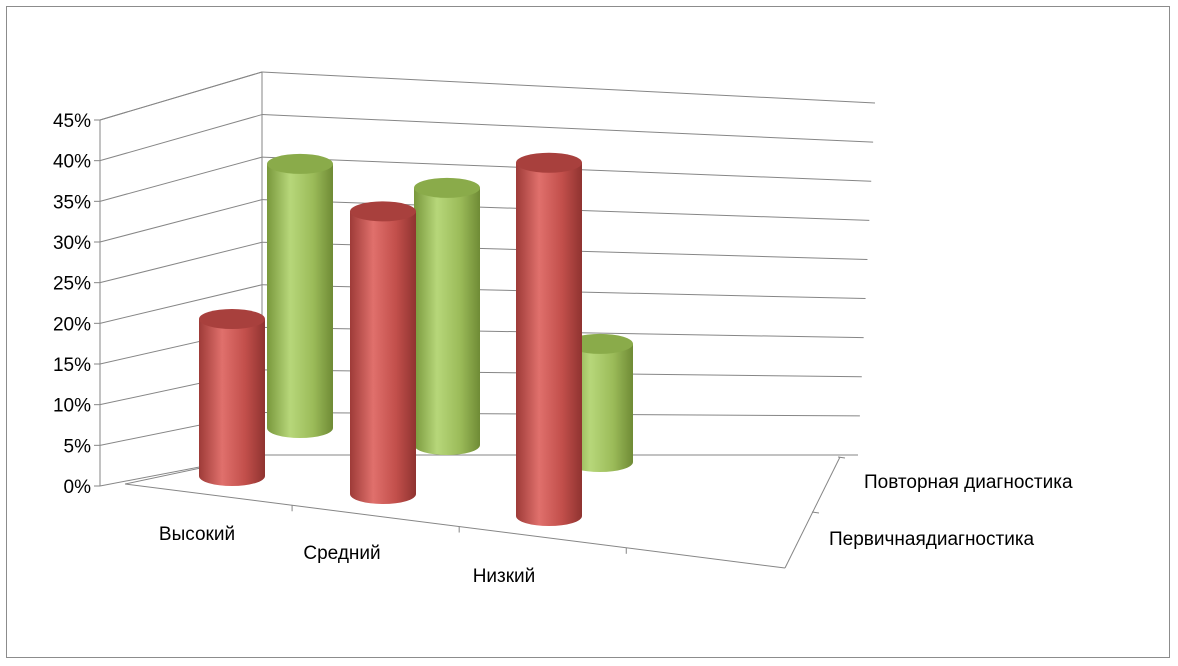 This screenshot has height=666, width=1178. What do you see at coordinates (72, 162) in the screenshot?
I see `y-tick-label: 40%` at bounding box center [72, 162].